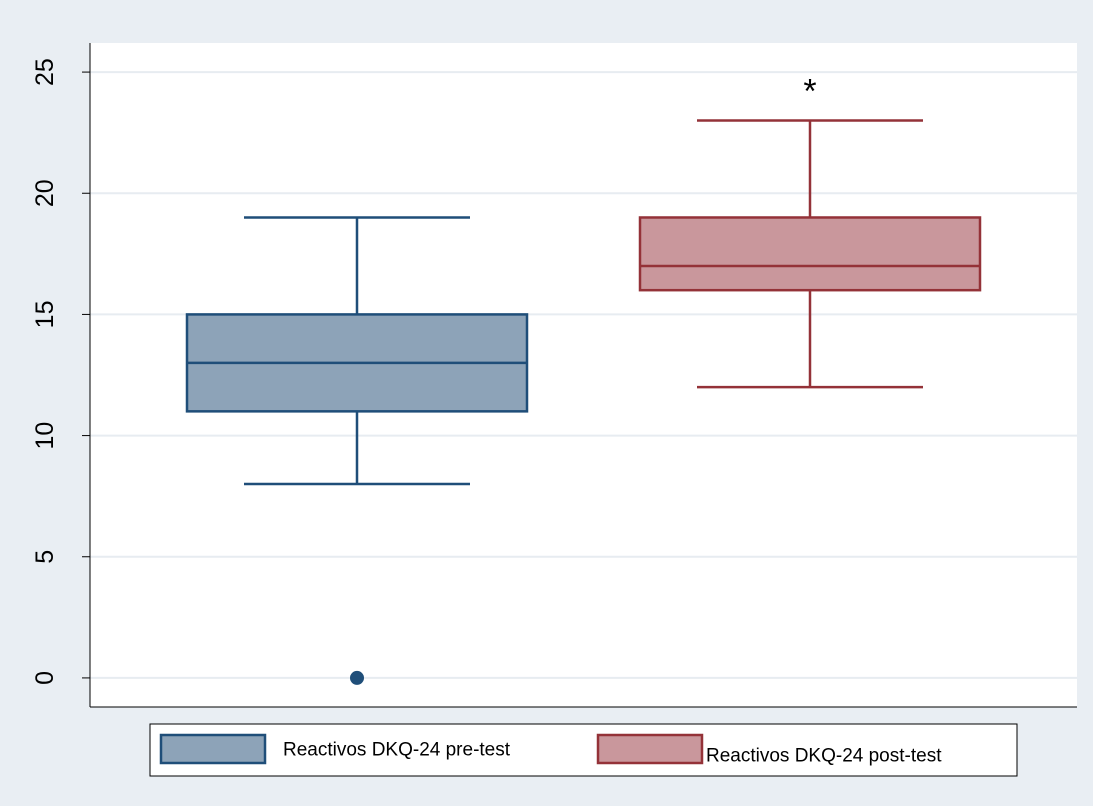  What do you see at coordinates (45, 557) in the screenshot?
I see `y-tick-label: 5` at bounding box center [45, 557].